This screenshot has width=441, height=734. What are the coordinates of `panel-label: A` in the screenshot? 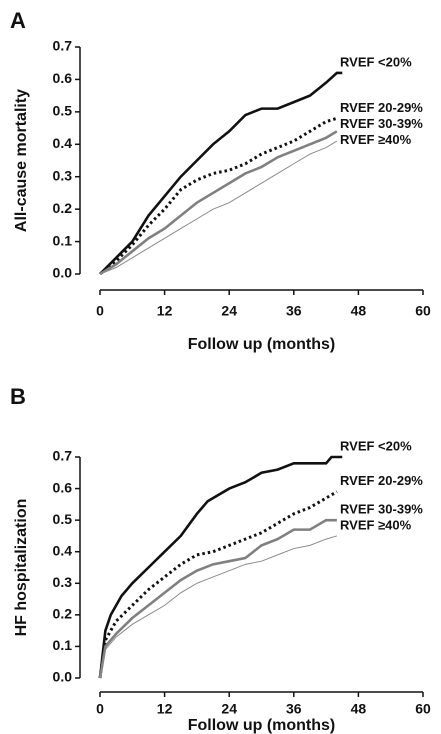 It's located at (18, 20).